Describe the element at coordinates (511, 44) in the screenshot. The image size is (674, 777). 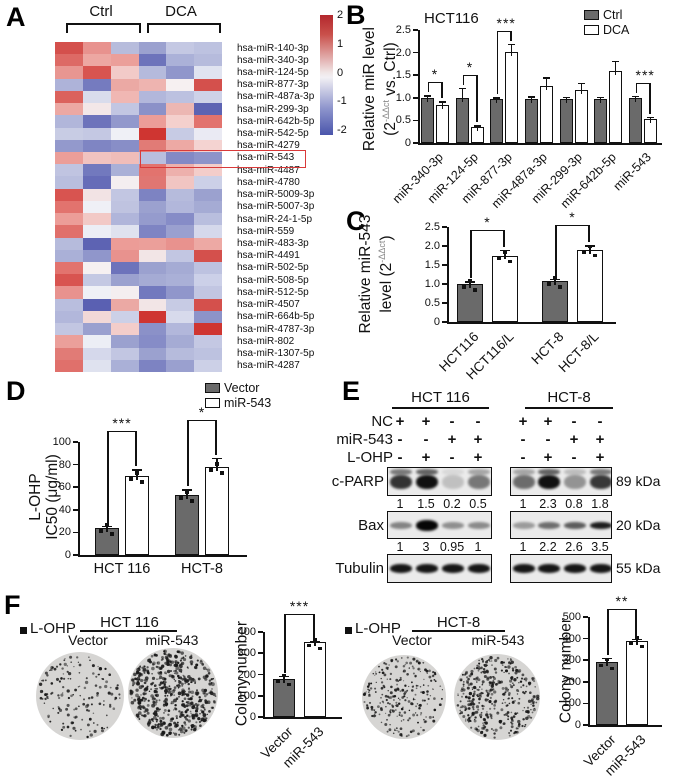
I see `error-bar-cap` at that location.